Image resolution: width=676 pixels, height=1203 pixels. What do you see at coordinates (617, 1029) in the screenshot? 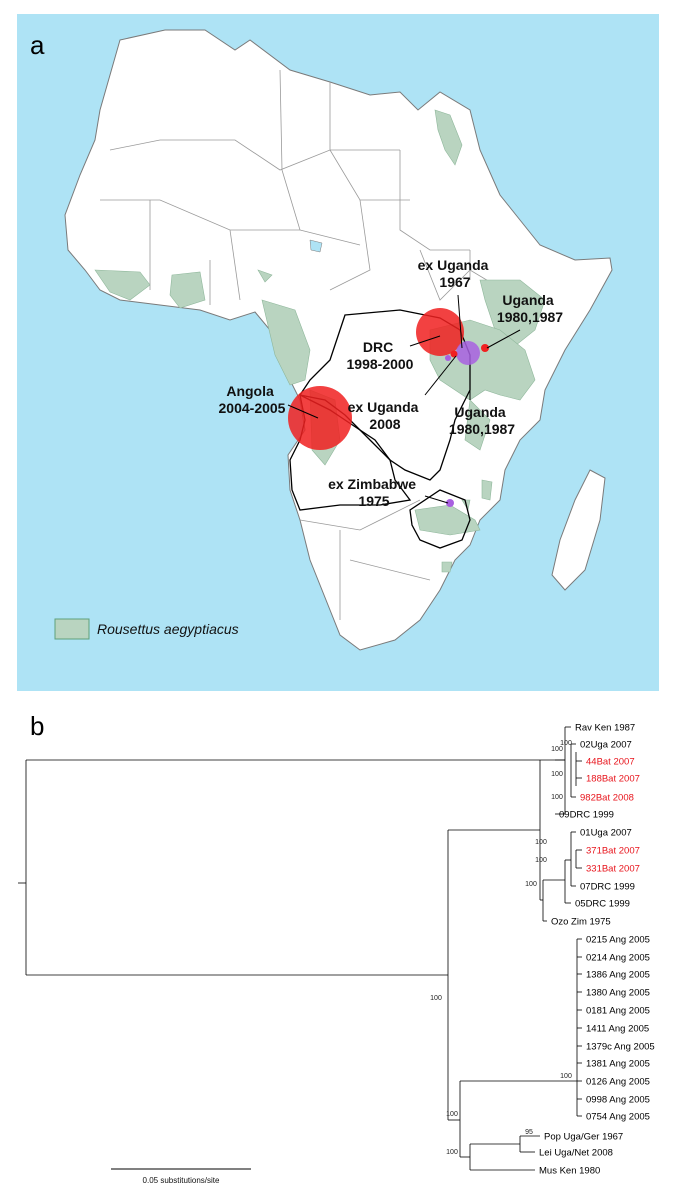
I see `tree-leaf-label: 1411 Ang 2005` at bounding box center [617, 1029].